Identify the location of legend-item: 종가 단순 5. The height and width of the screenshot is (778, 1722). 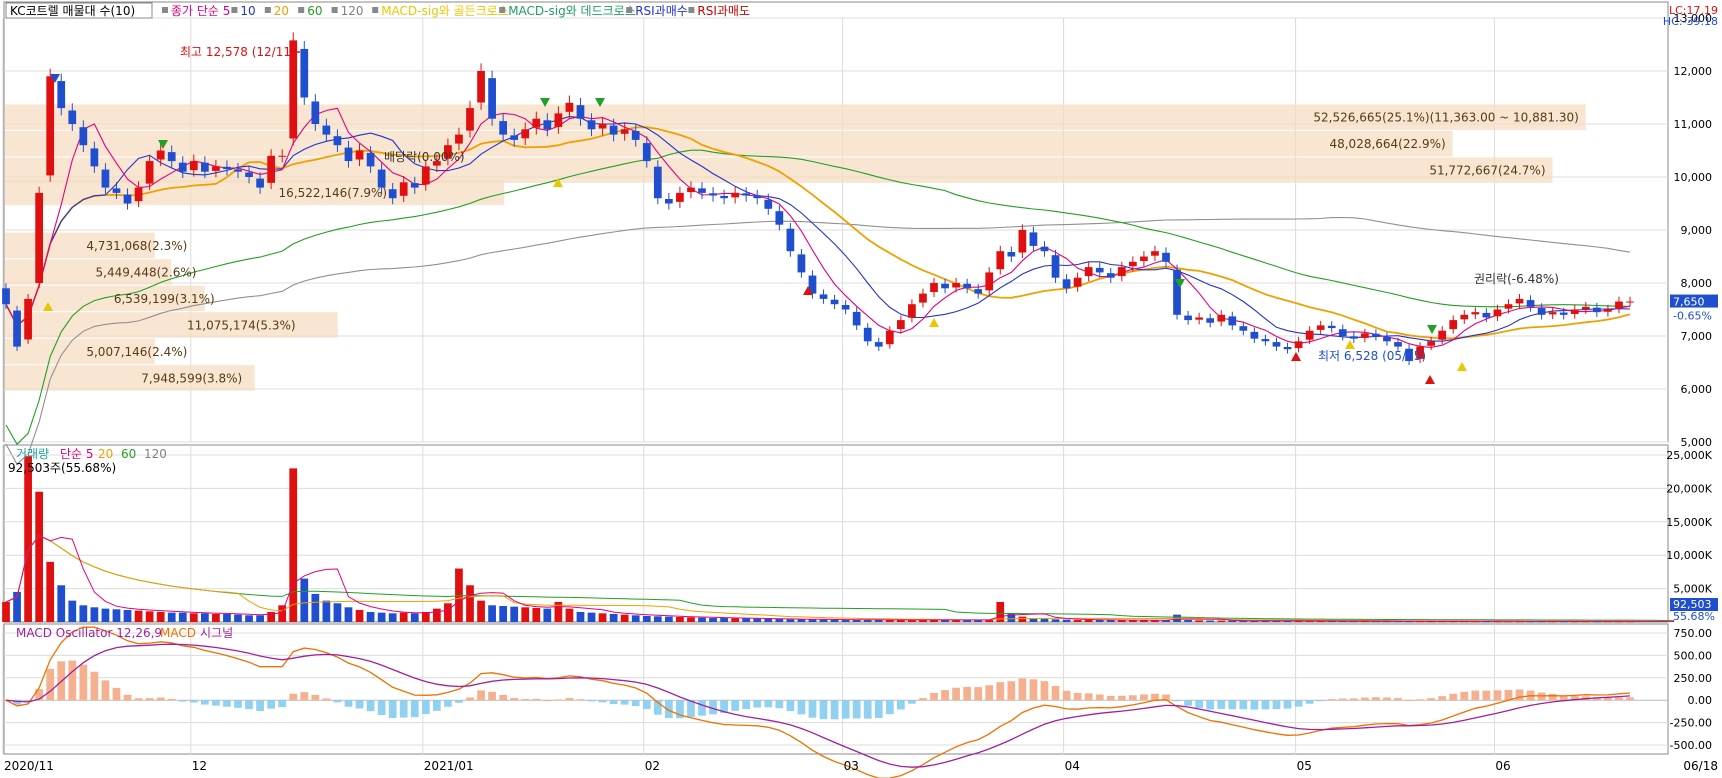
(200, 11).